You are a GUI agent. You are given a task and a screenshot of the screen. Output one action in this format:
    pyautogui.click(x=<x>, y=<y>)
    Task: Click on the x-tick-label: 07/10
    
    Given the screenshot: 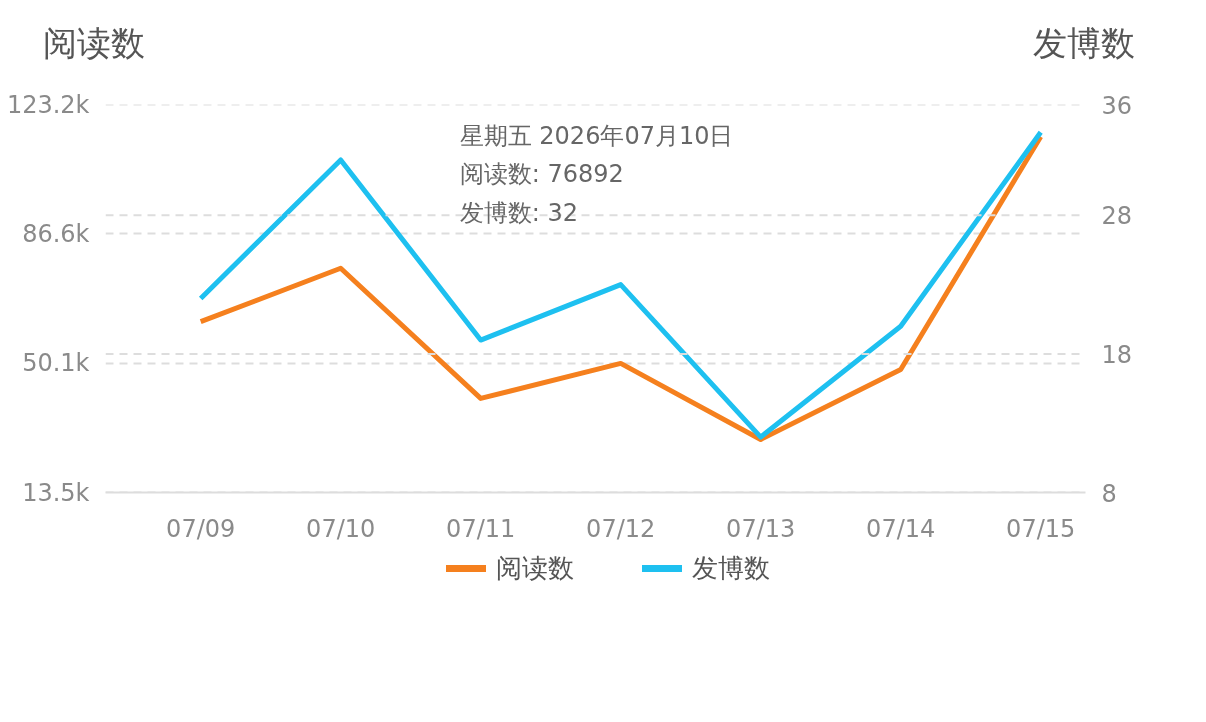 What is the action you would take?
    pyautogui.click(x=341, y=528)
    